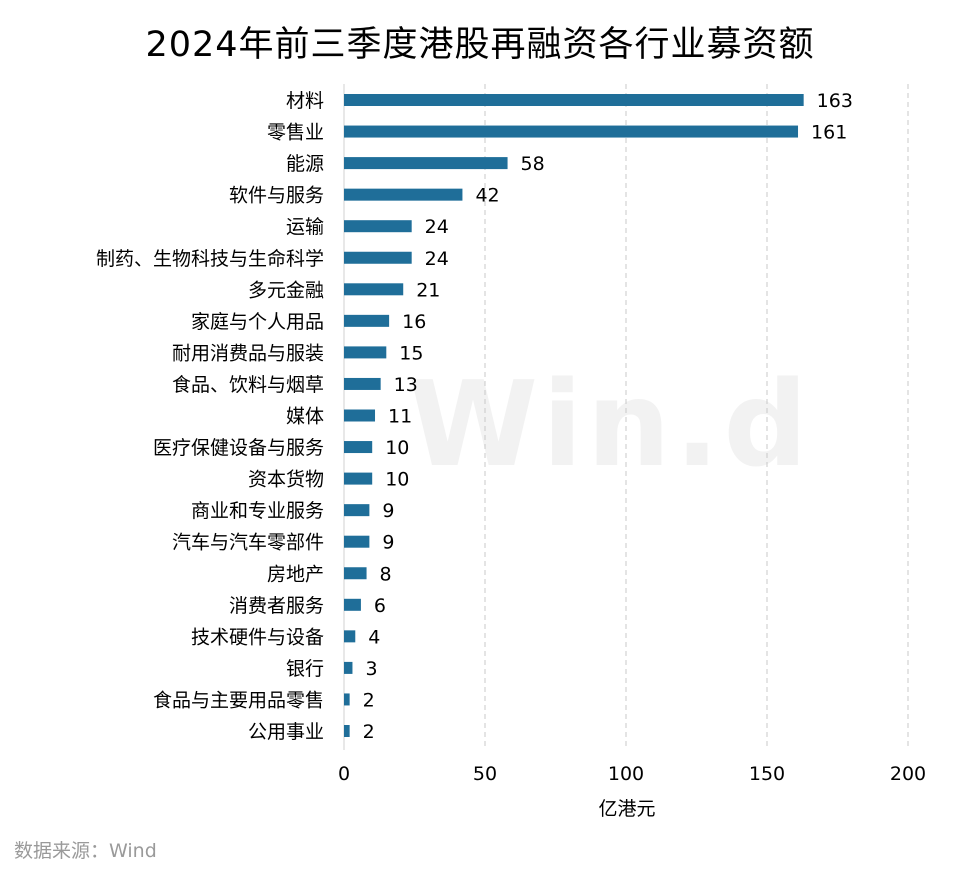 This screenshot has height=870, width=960. What do you see at coordinates (411, 353) in the screenshot?
I see `value-label: 15` at bounding box center [411, 353].